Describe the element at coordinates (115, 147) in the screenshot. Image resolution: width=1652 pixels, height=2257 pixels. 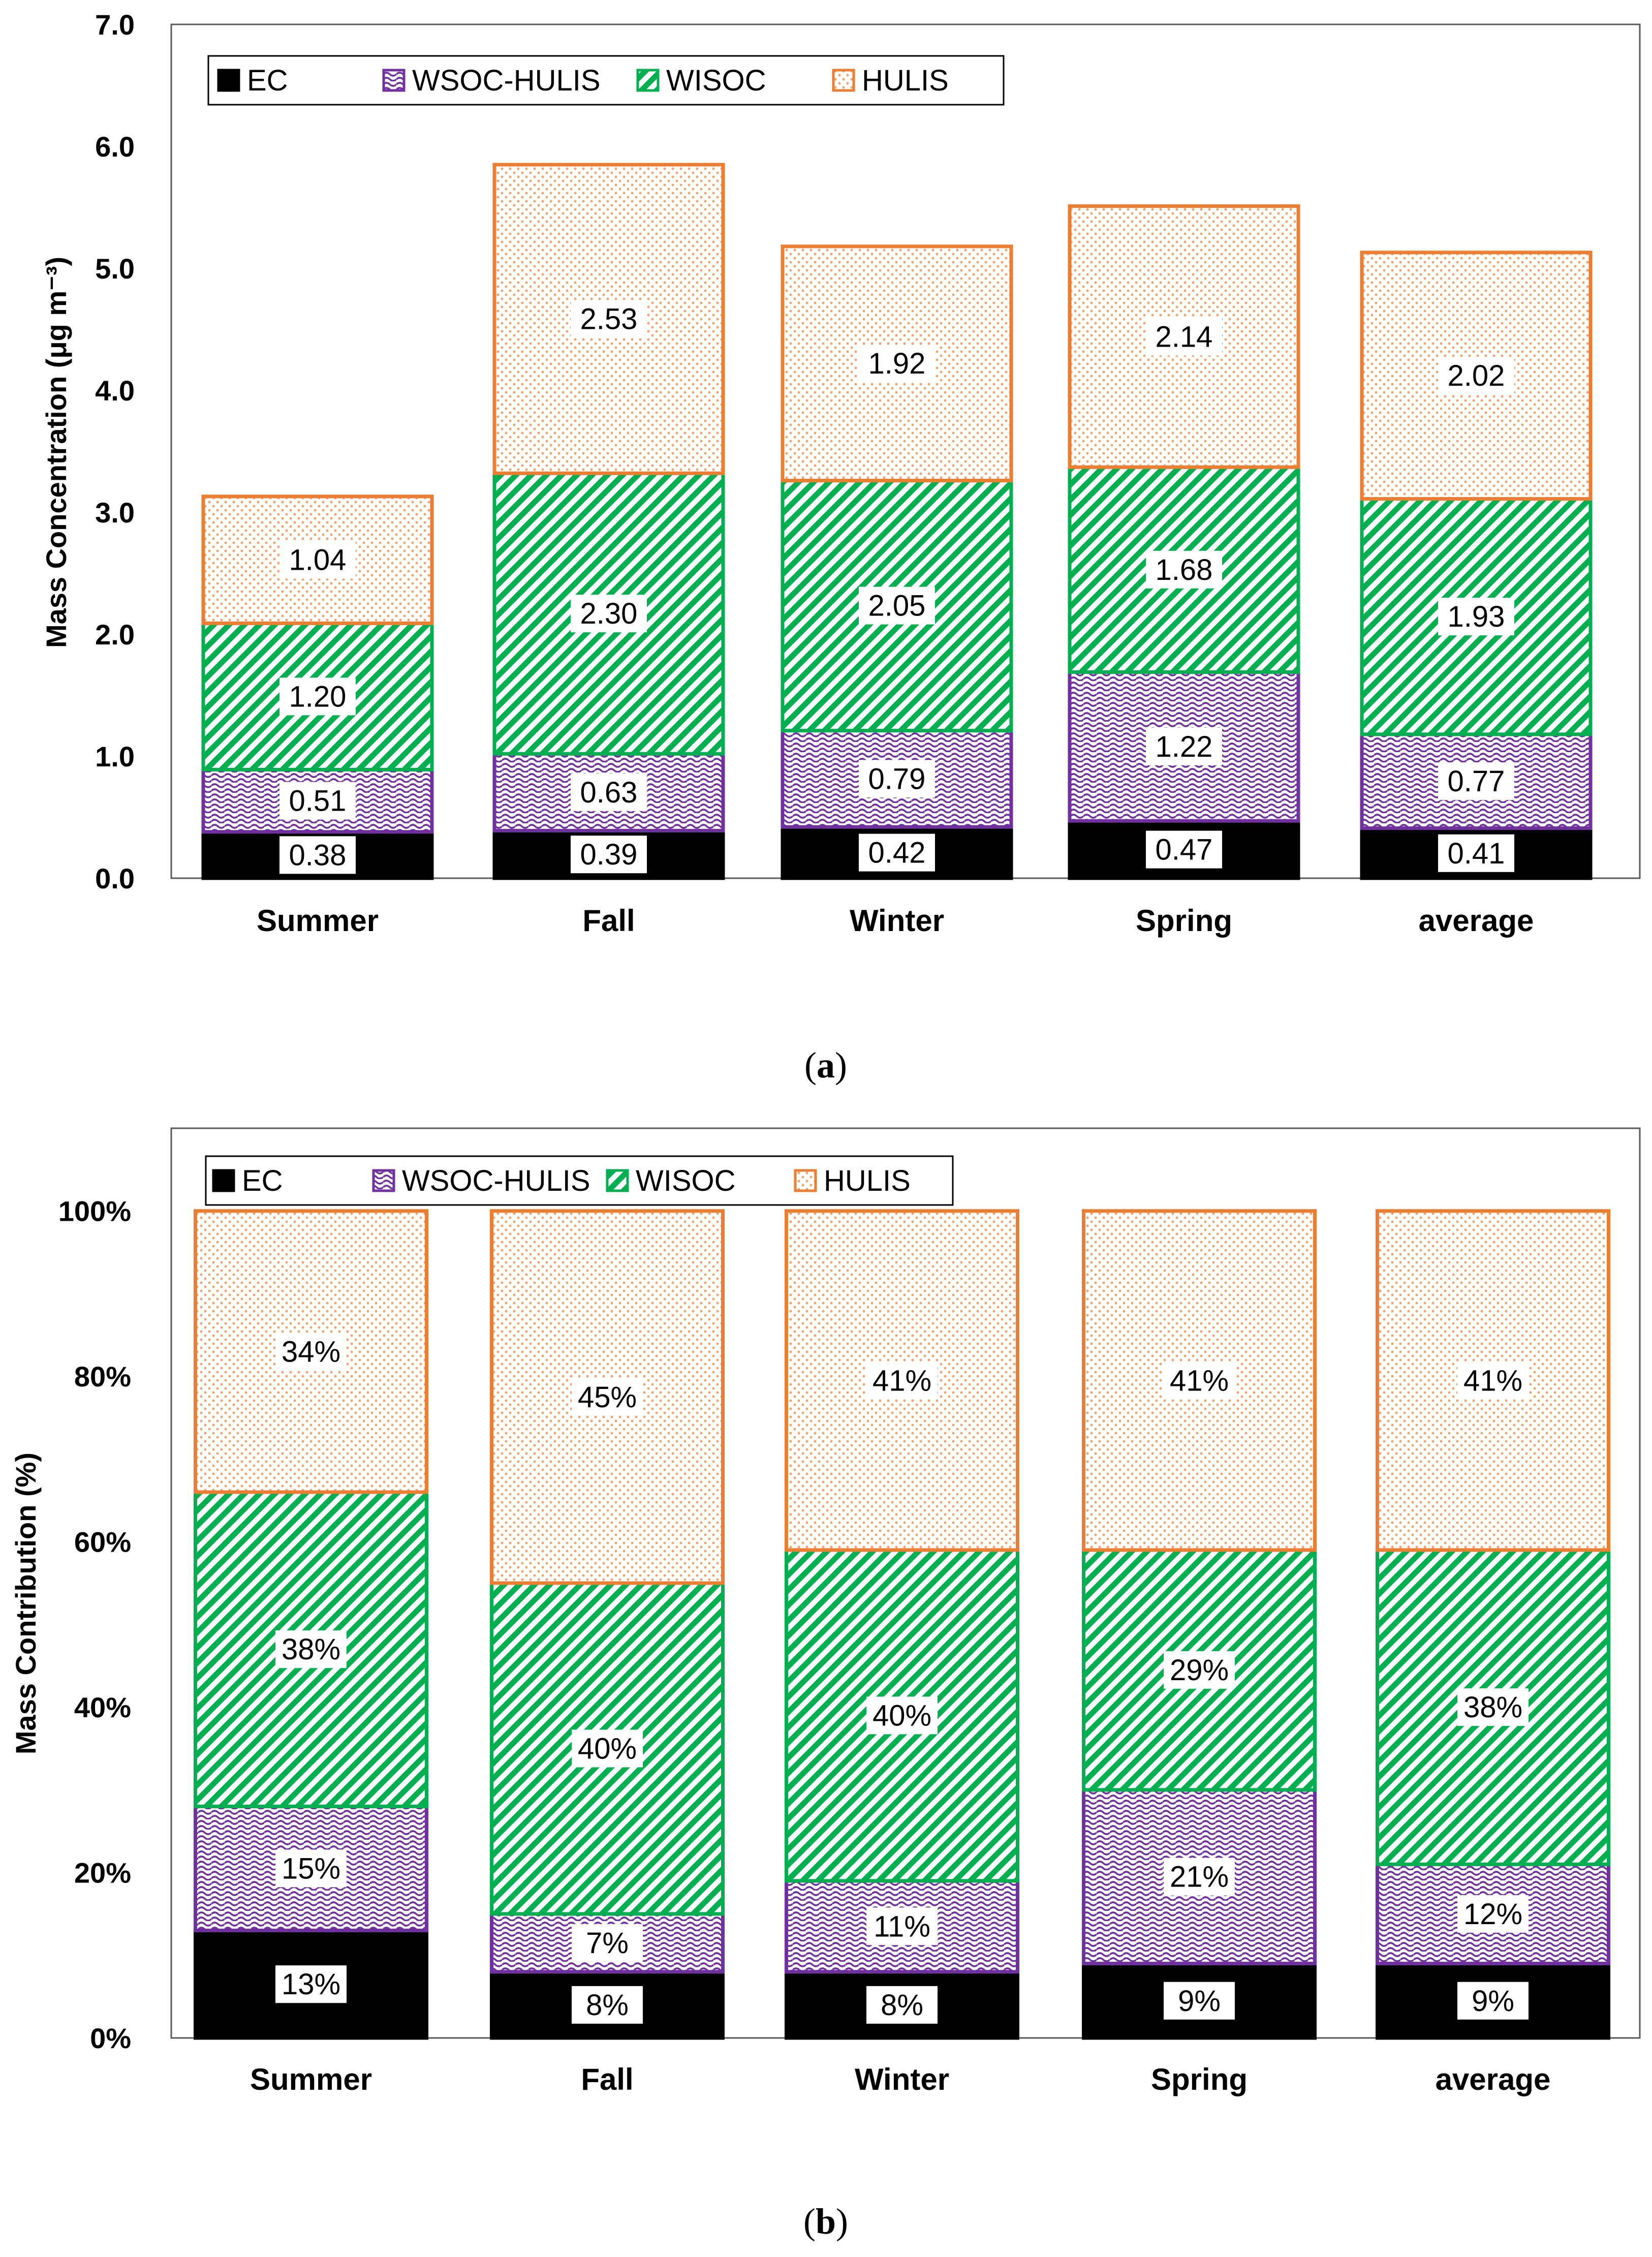
I see `y-tick-label: 6.0` at that location.